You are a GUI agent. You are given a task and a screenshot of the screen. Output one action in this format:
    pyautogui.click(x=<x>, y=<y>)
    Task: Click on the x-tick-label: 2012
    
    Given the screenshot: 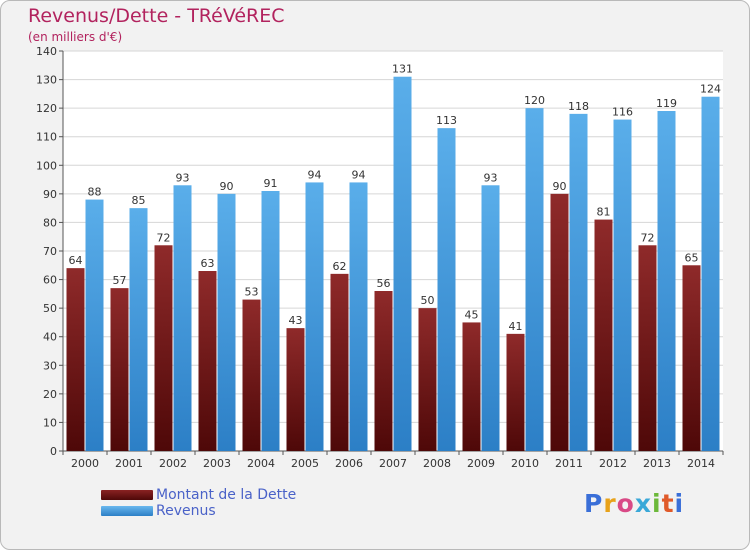 What is the action you would take?
    pyautogui.click(x=613, y=463)
    